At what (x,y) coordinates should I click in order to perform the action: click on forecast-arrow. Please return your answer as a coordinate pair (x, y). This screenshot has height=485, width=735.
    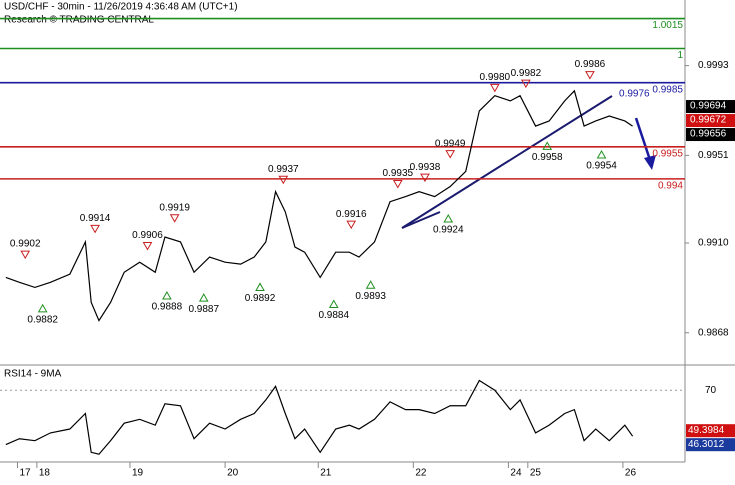
    Looking at the image, I should click on (643, 139).